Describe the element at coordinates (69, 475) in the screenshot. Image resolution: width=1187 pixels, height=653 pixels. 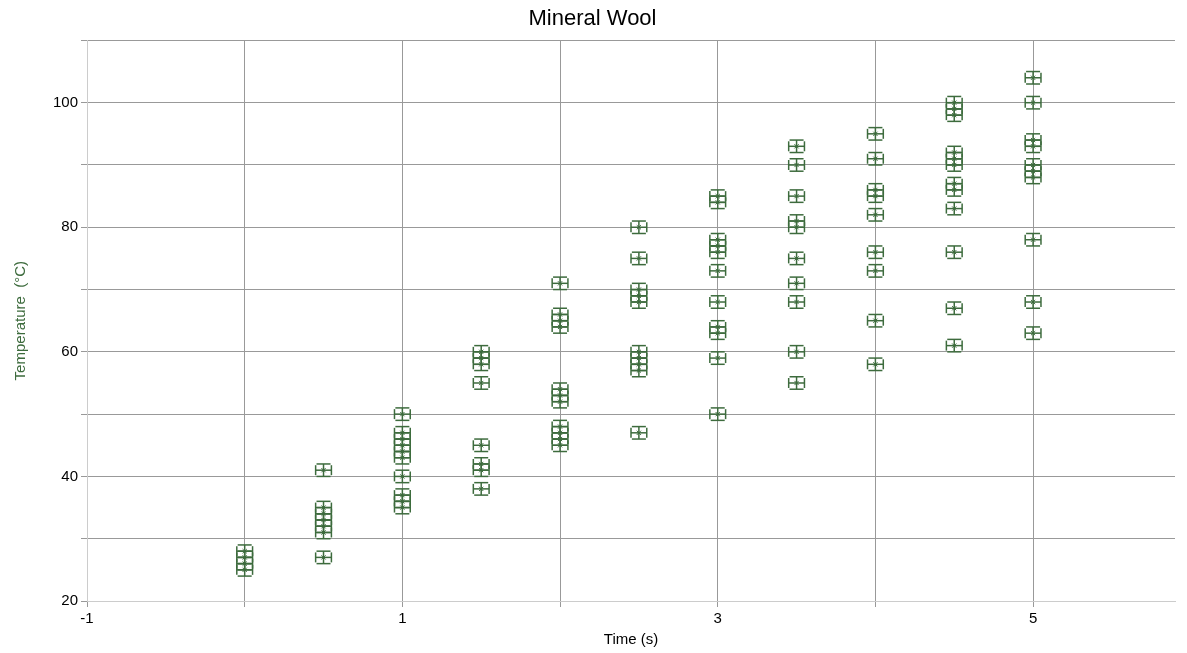
I see `y-tick-label: 40` at that location.